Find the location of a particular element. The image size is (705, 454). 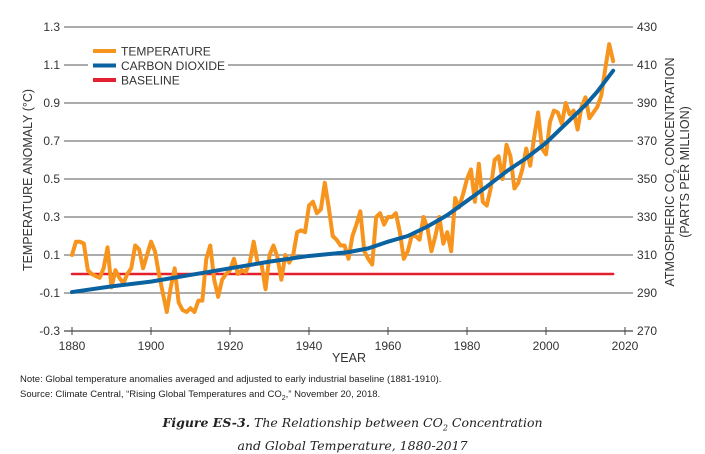

y-tick-right: 390 is located at coordinates (647, 103).